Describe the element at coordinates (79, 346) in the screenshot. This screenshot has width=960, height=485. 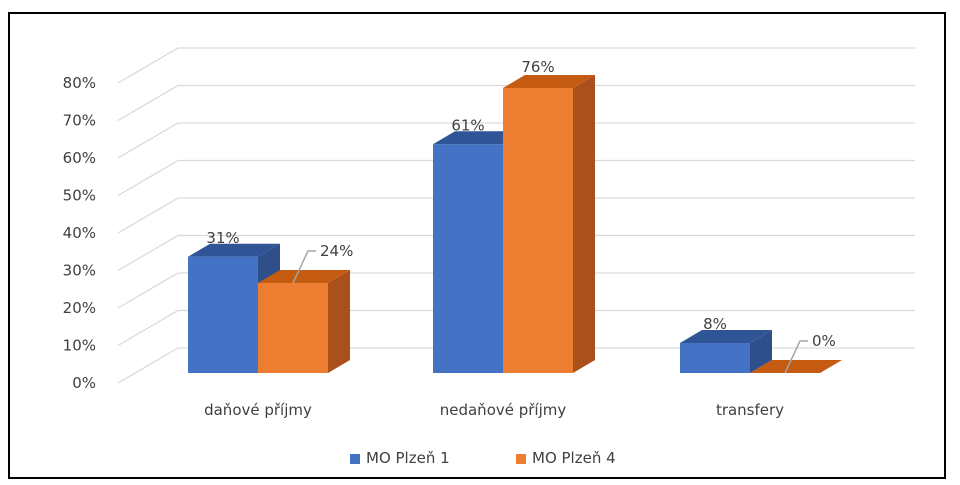
I see `y-tick-label: 10%` at that location.